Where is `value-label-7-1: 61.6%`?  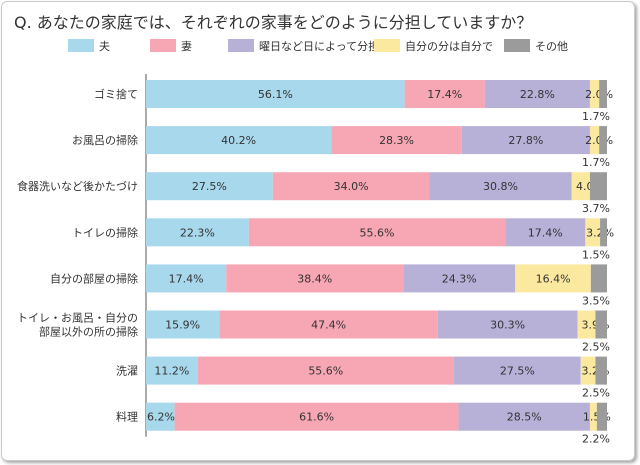
value-label-7-1: 61.6% is located at coordinates (316, 417).